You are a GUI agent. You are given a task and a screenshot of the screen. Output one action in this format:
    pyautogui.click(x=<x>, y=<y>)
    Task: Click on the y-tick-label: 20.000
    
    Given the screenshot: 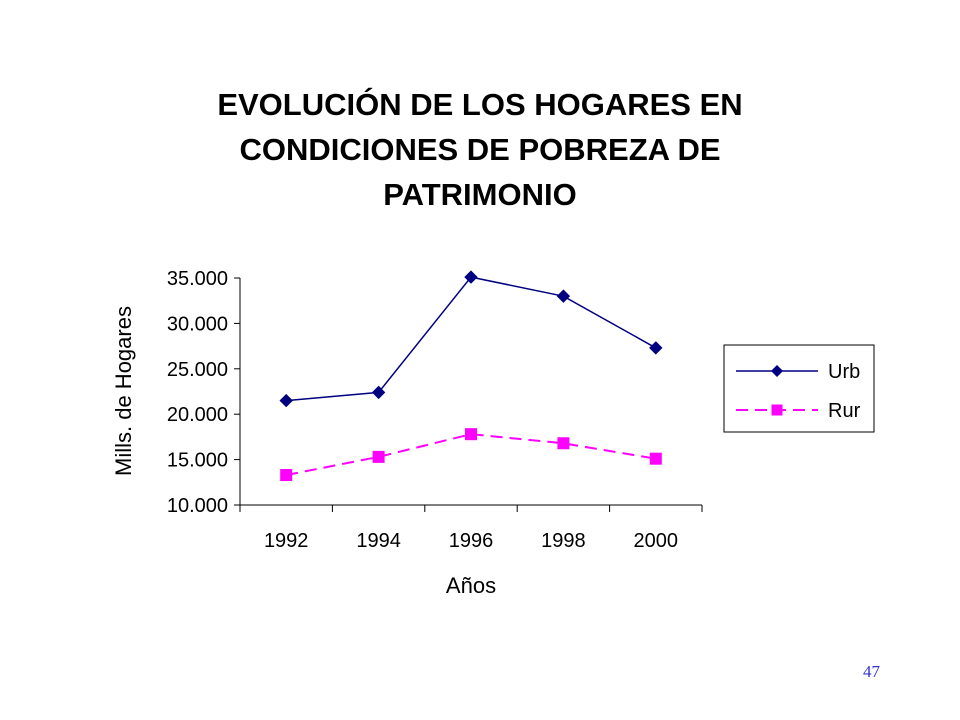 What is the action you would take?
    pyautogui.click(x=197, y=415)
    